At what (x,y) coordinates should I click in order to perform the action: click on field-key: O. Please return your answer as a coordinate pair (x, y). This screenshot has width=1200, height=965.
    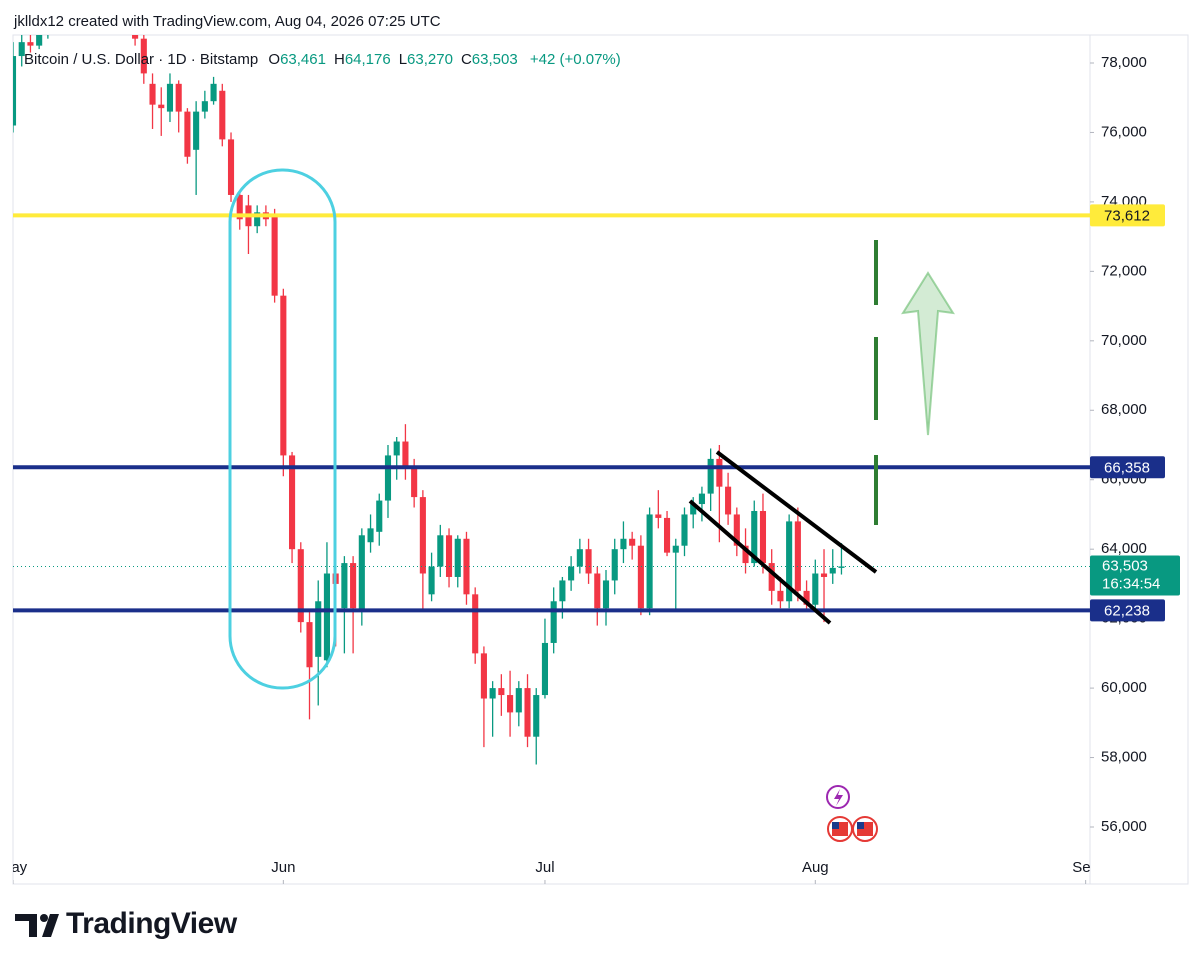
    Looking at the image, I should click on (274, 59).